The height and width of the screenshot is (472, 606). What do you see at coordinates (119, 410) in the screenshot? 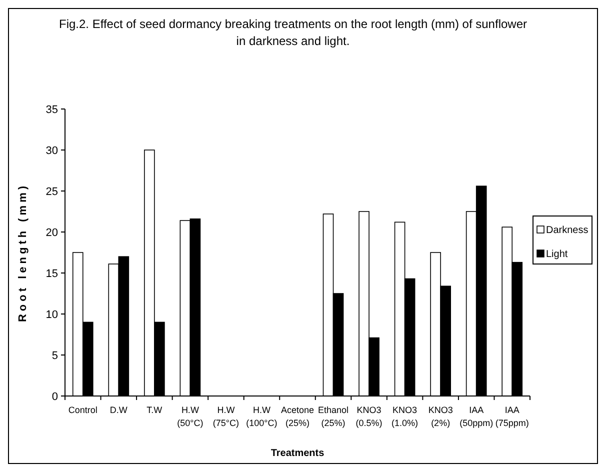
I see `x-tick-label: D.W` at bounding box center [119, 410].